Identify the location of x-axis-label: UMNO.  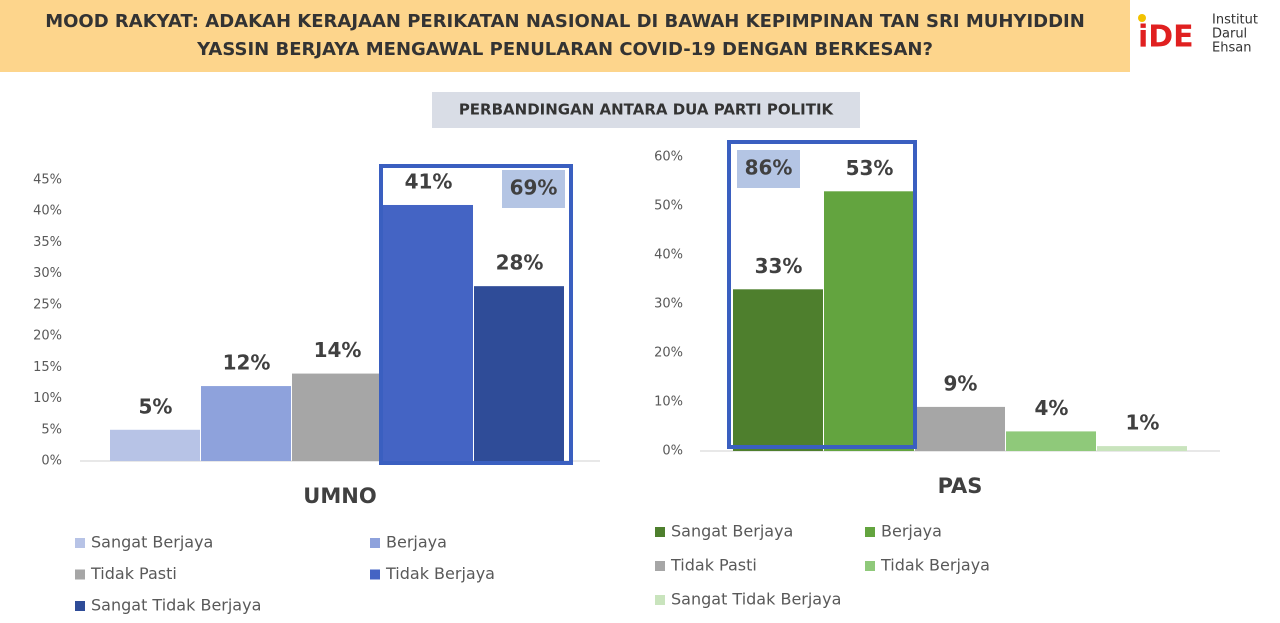
(339, 496).